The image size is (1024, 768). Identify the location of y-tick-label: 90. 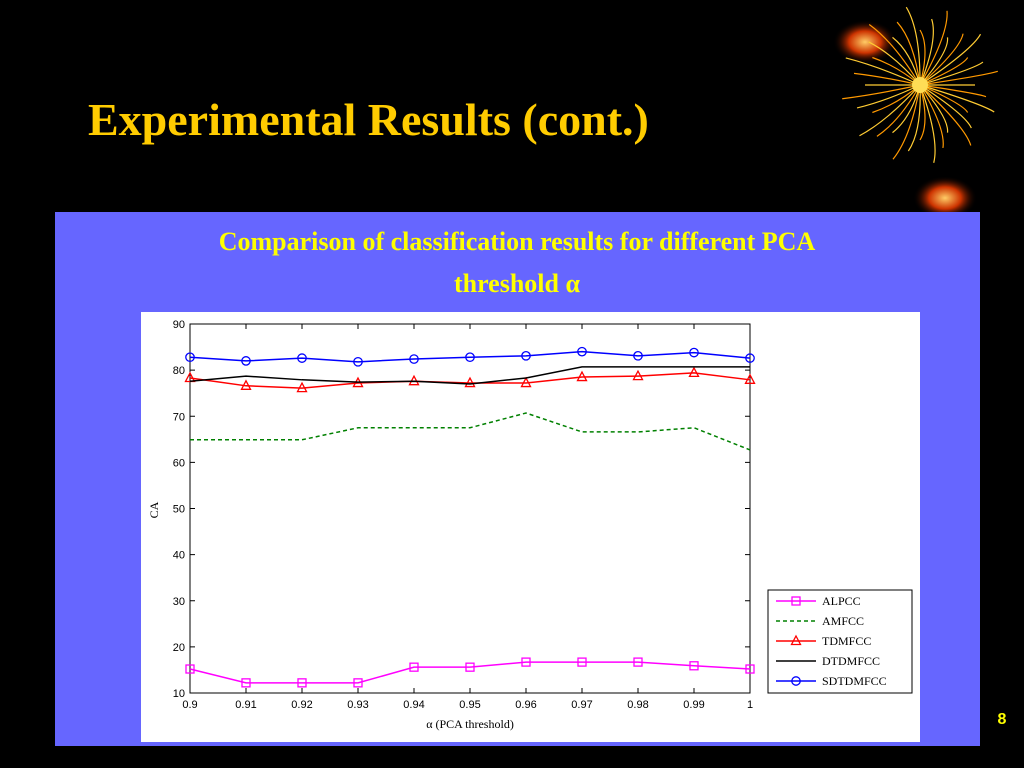
(179, 325).